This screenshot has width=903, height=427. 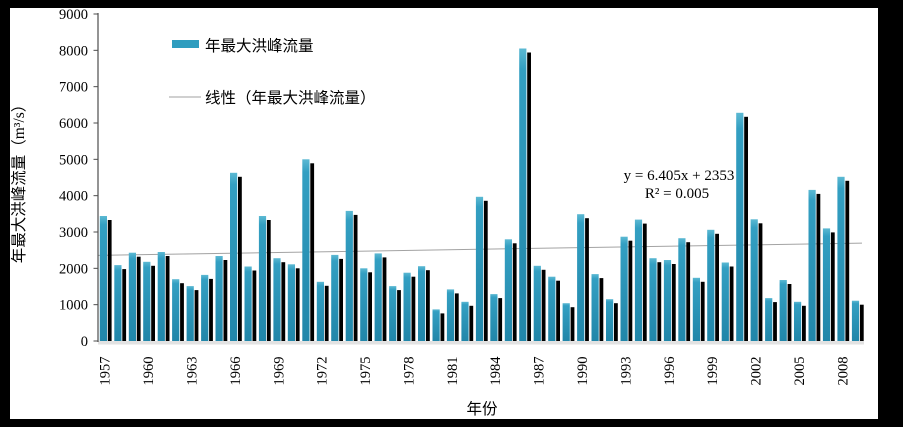 What do you see at coordinates (760, 282) in the screenshot?
I see `bar-shadow-2002` at bounding box center [760, 282].